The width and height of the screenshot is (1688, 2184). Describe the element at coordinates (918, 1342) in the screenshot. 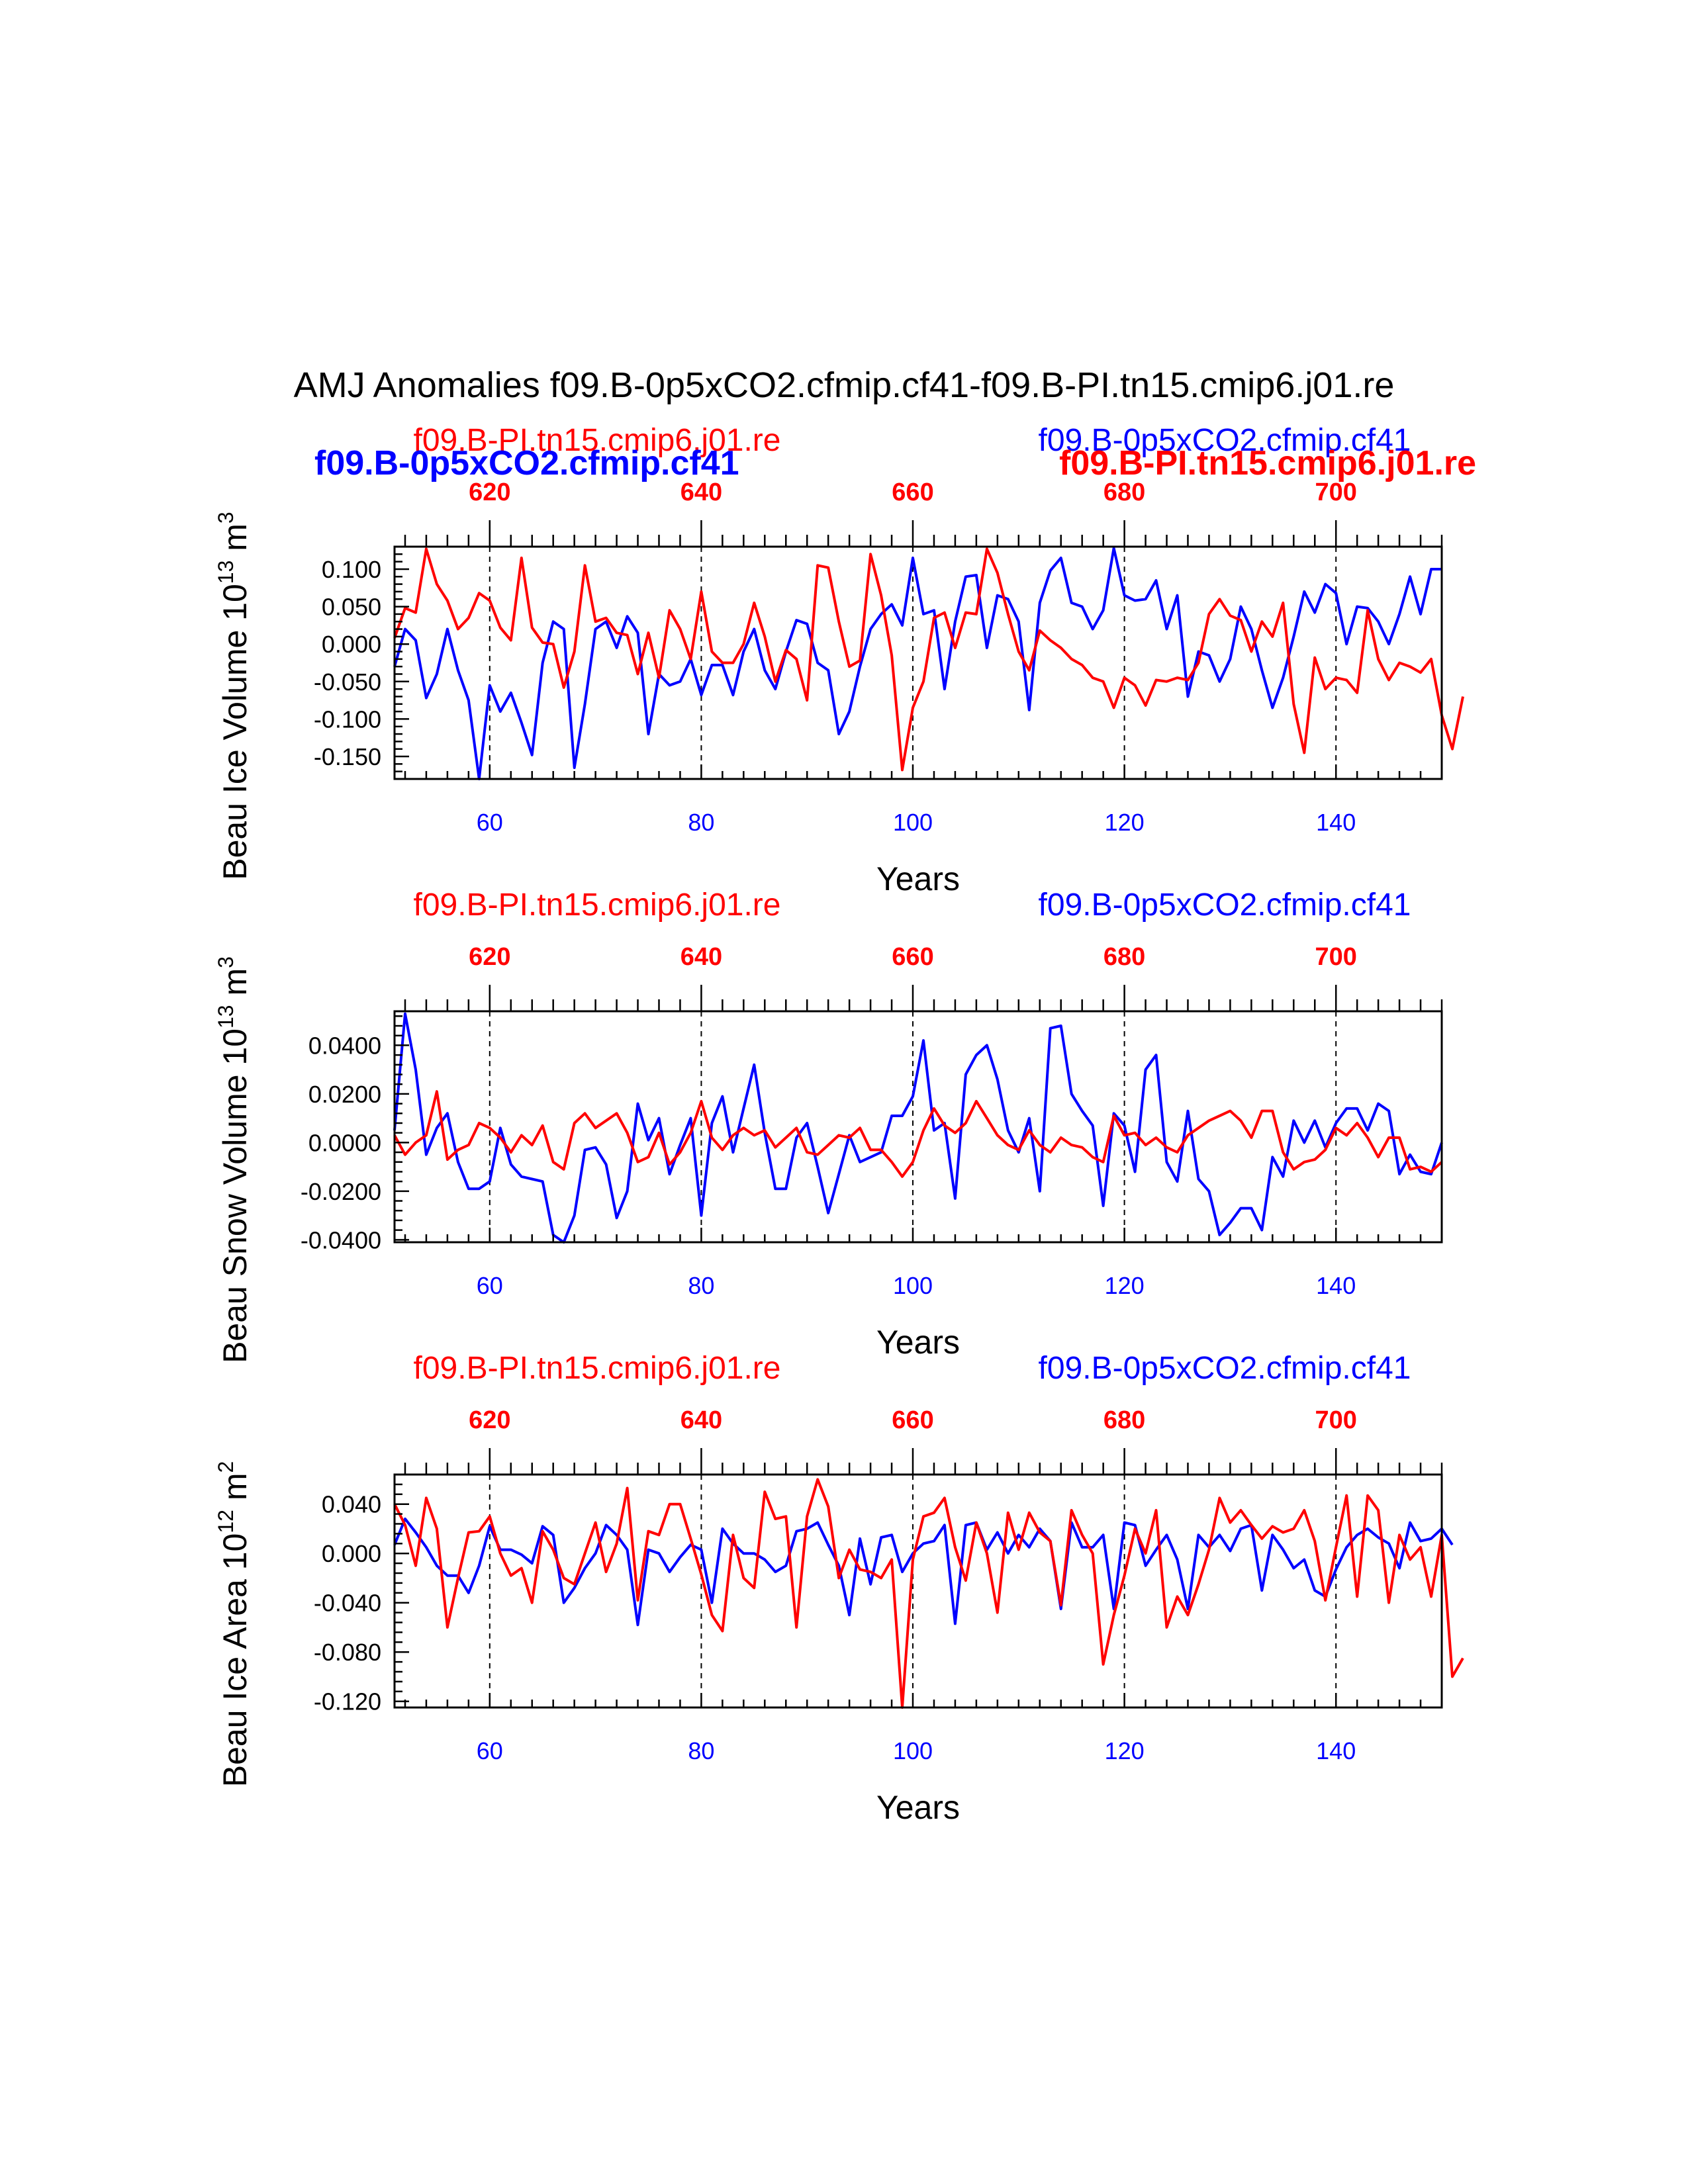

I see `snow-volume-x-axis-title: Years` at that location.